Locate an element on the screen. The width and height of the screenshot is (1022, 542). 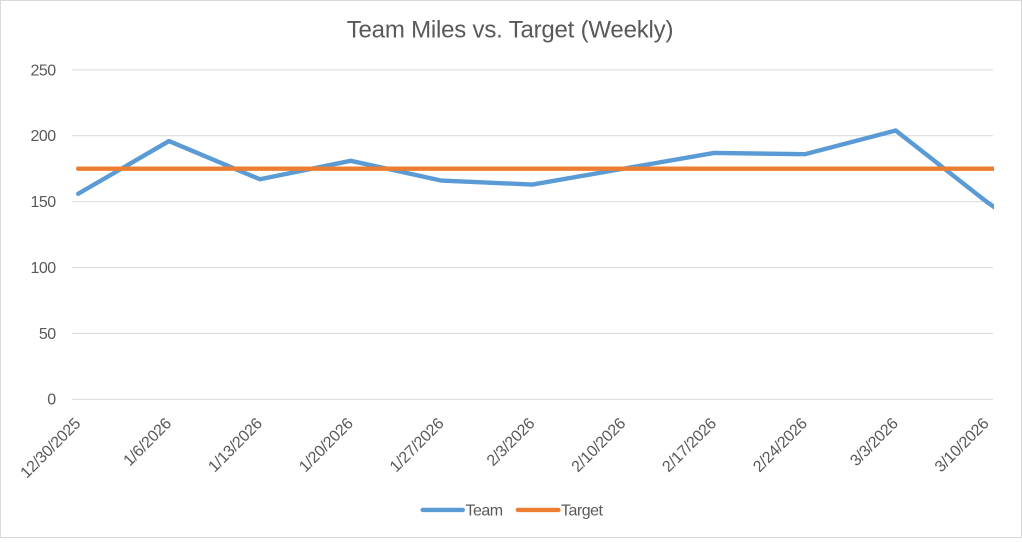
svg-text: 2/3/2026 is located at coordinates (511, 442).